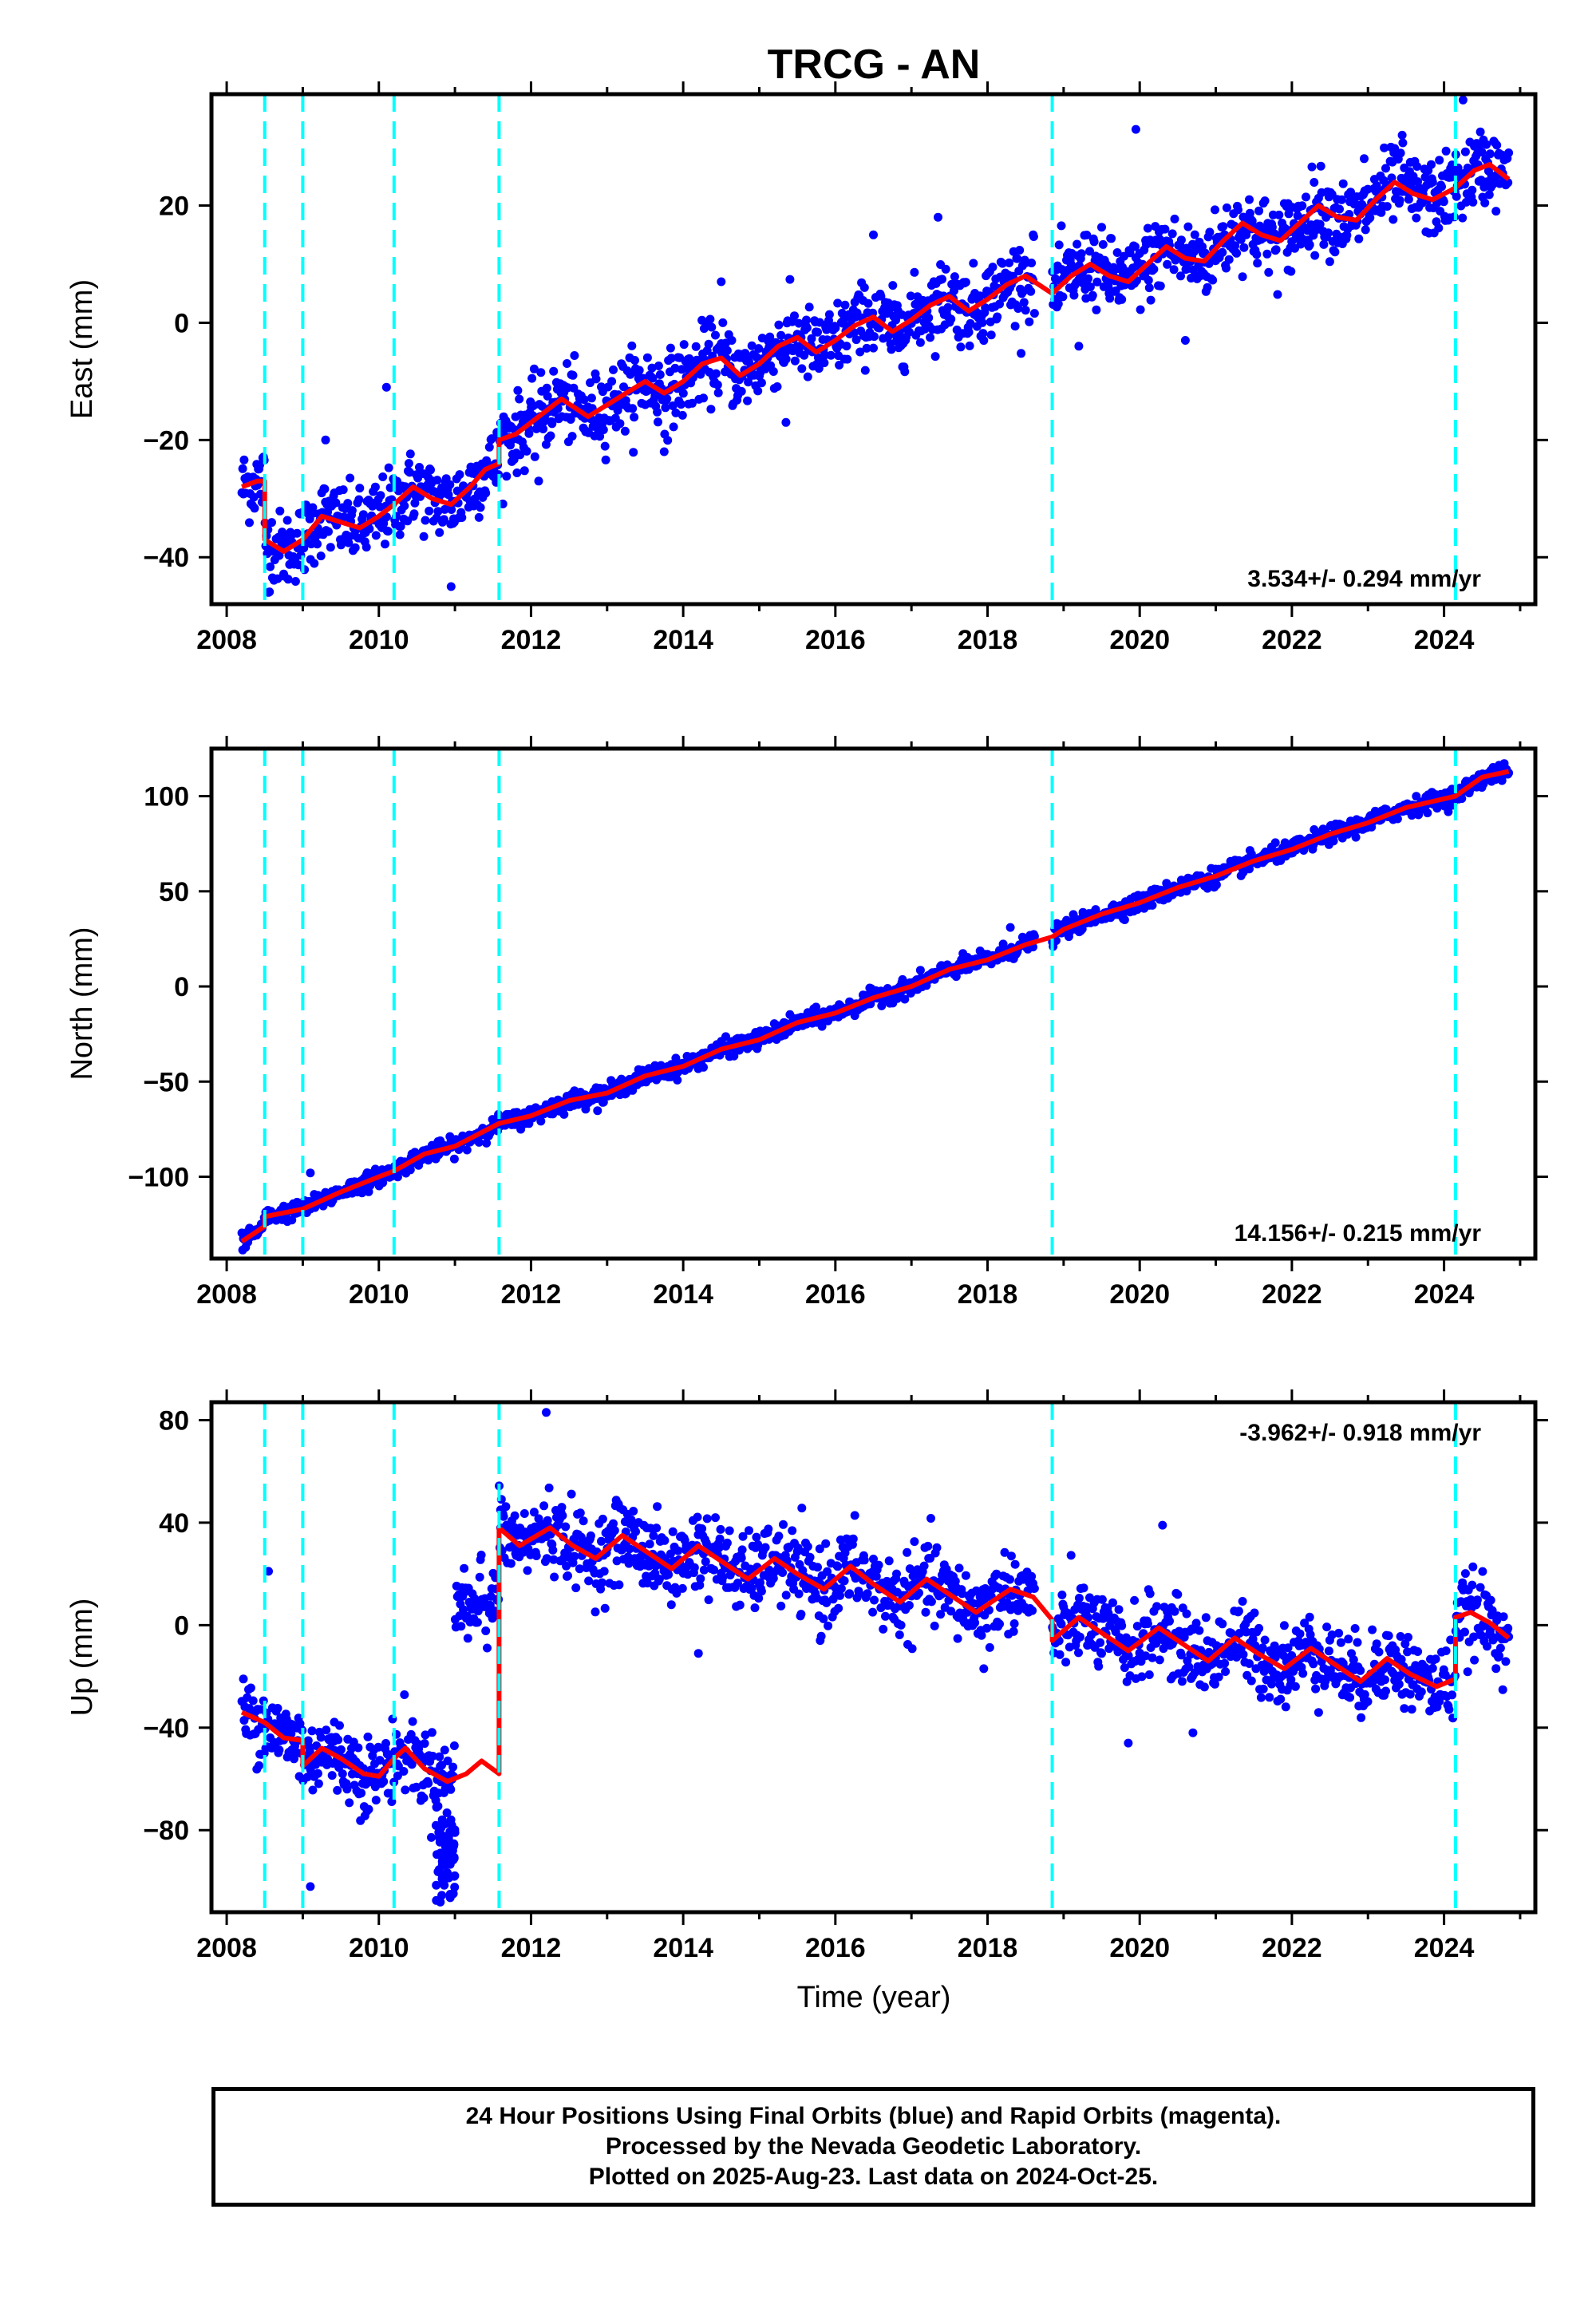  I want to click on x-tick-label: 2014, so click(683, 640).